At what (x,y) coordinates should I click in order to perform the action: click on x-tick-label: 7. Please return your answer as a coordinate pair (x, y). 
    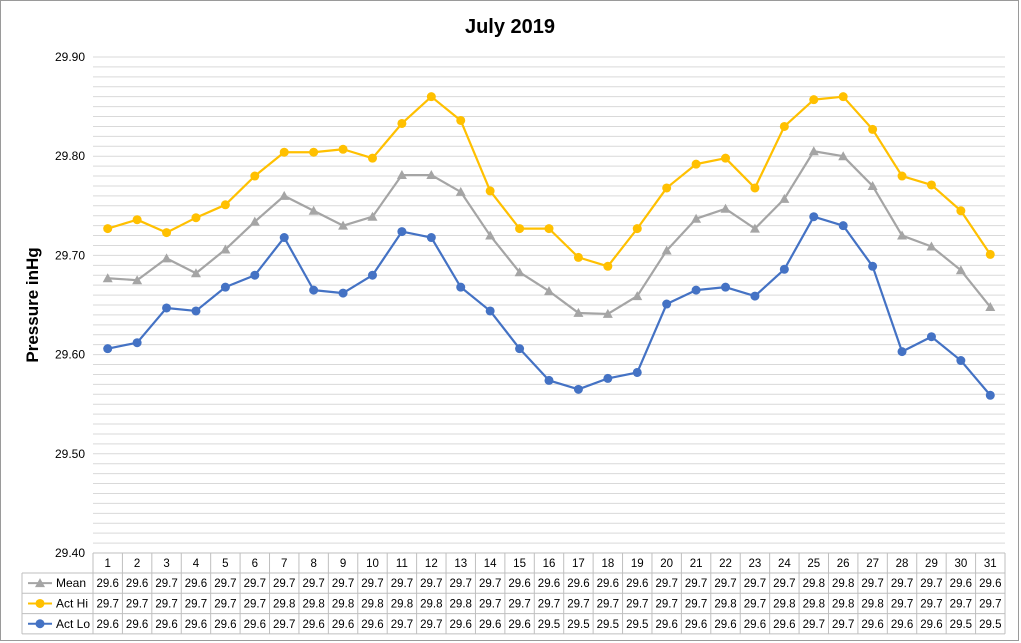
    Looking at the image, I should click on (284, 564).